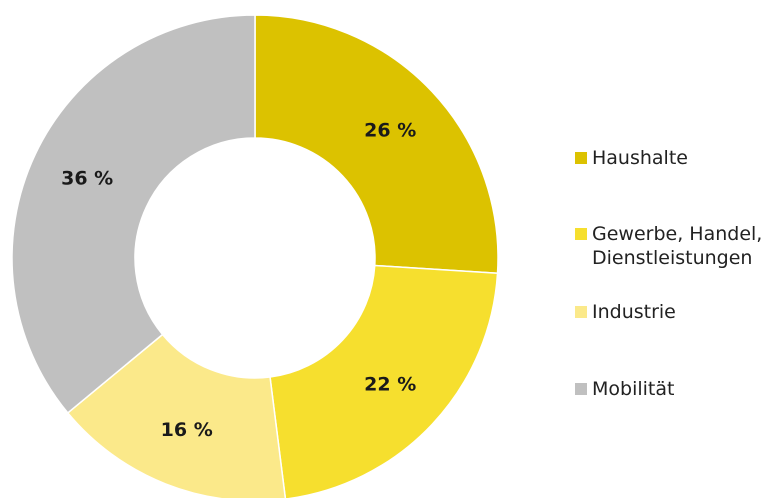 The height and width of the screenshot is (498, 780). What do you see at coordinates (677, 246) in the screenshot?
I see `legend-label: Gewerbe, Handel, Dienstleistungen` at bounding box center [677, 246].